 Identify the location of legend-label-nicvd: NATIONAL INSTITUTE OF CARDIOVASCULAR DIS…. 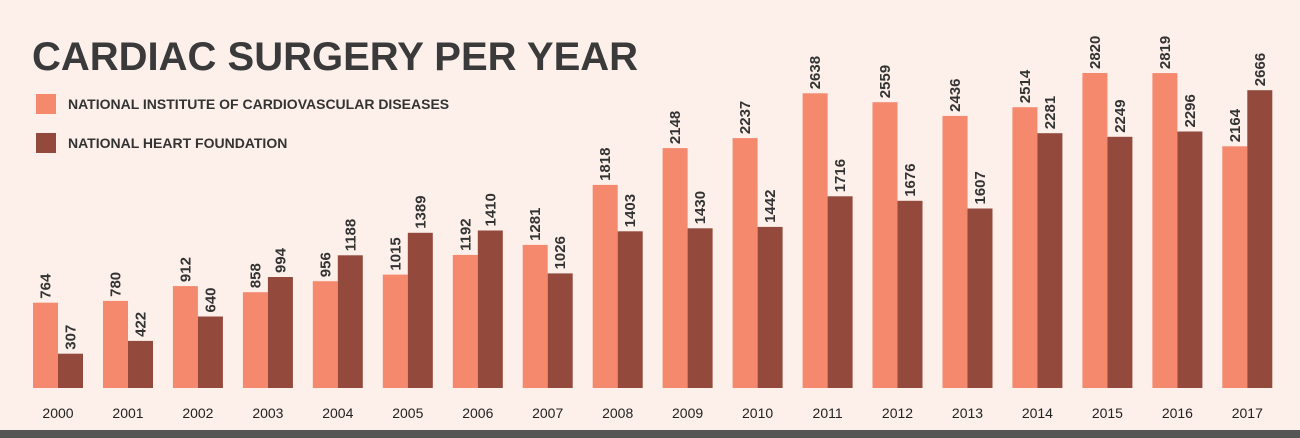
(258, 104).